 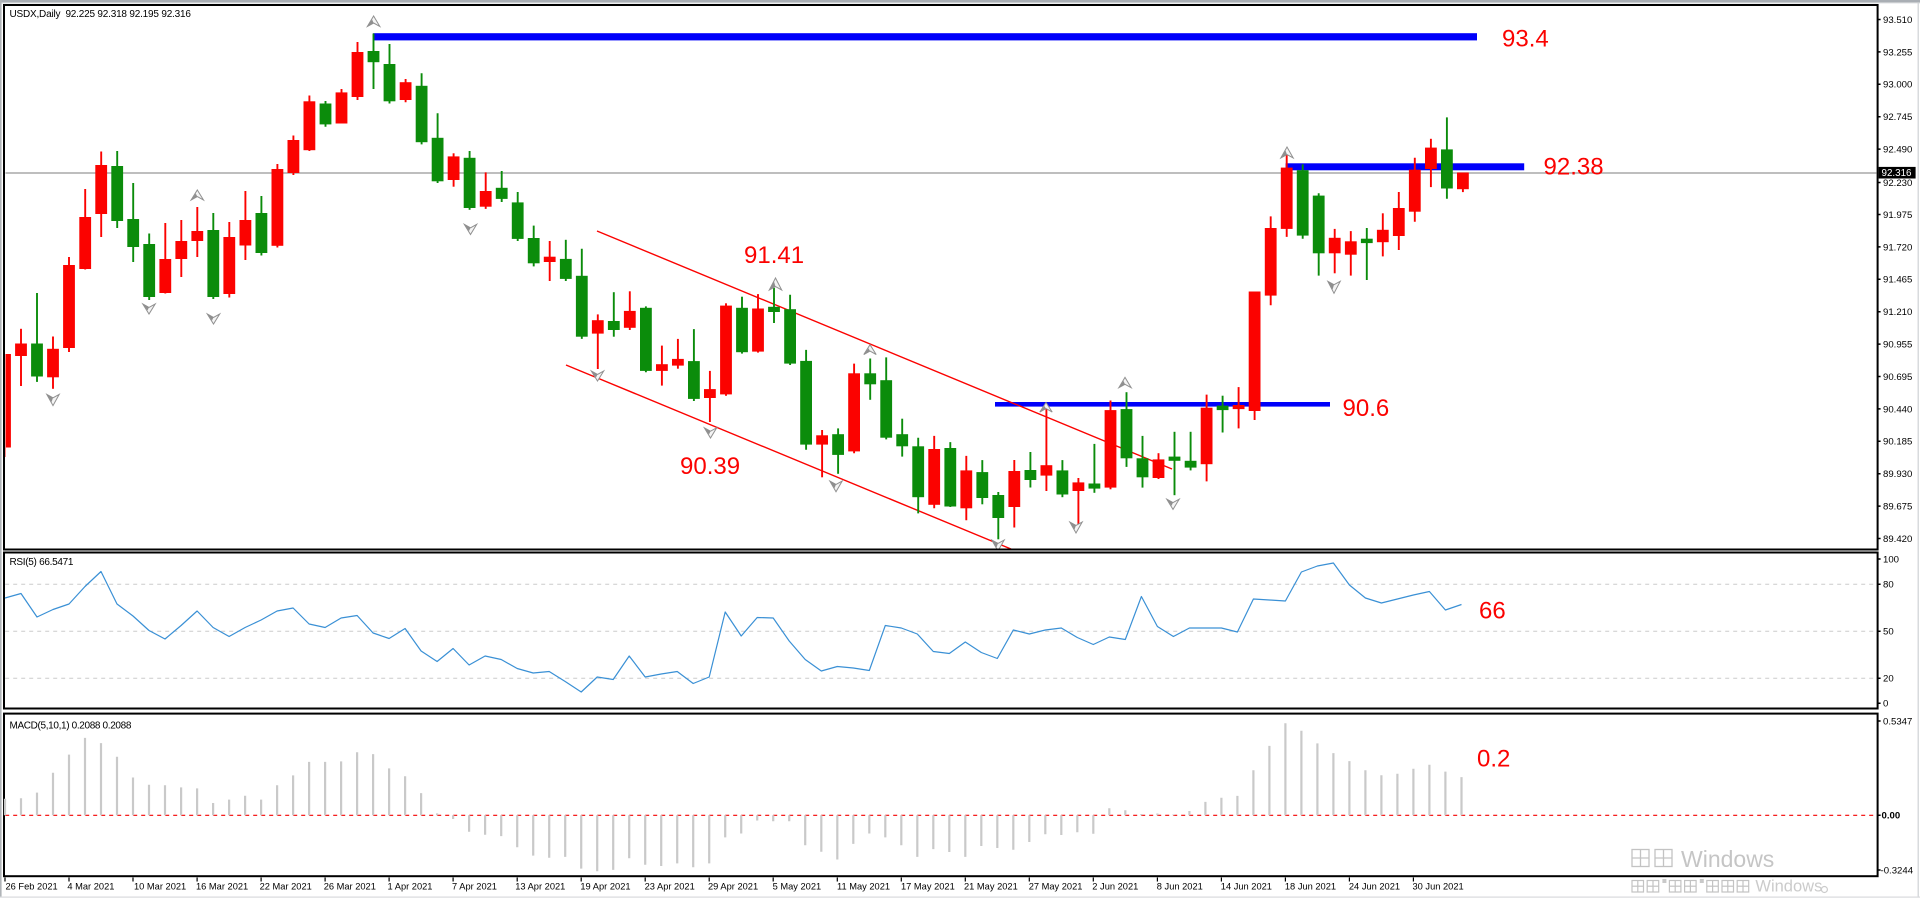 I want to click on svg-text: 92.38, so click(x=1574, y=166).